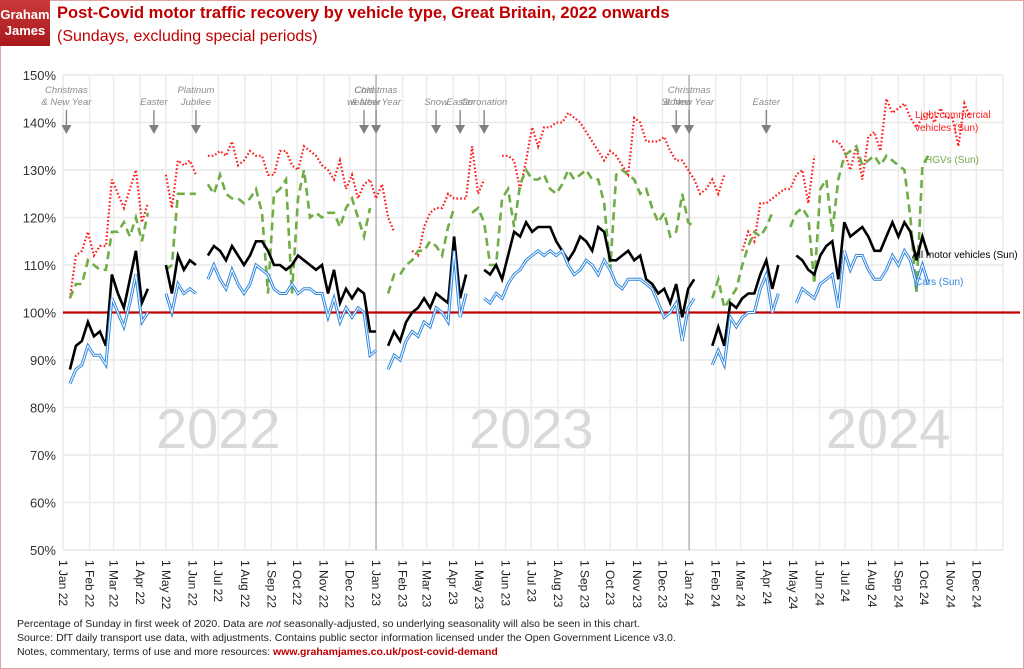 The width and height of the screenshot is (1024, 669). Describe the element at coordinates (376, 583) in the screenshot. I see `x-tick-label: 1 Jan 23` at that location.